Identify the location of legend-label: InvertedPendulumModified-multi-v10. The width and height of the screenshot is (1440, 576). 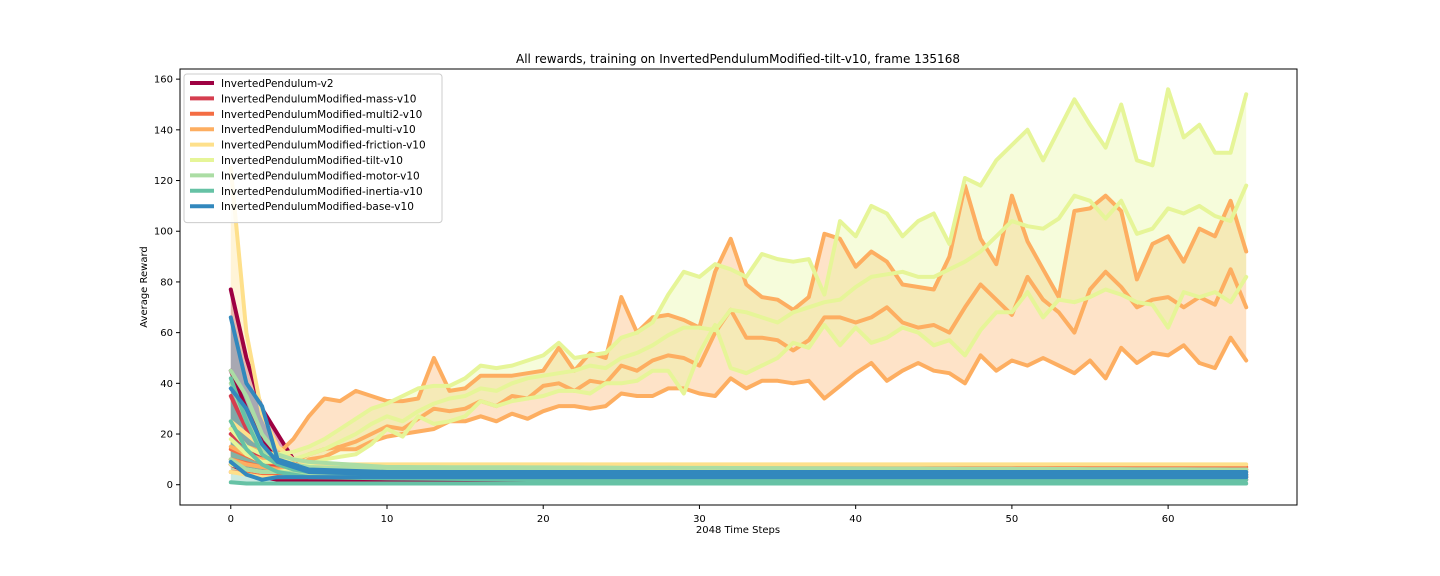
(318, 130).